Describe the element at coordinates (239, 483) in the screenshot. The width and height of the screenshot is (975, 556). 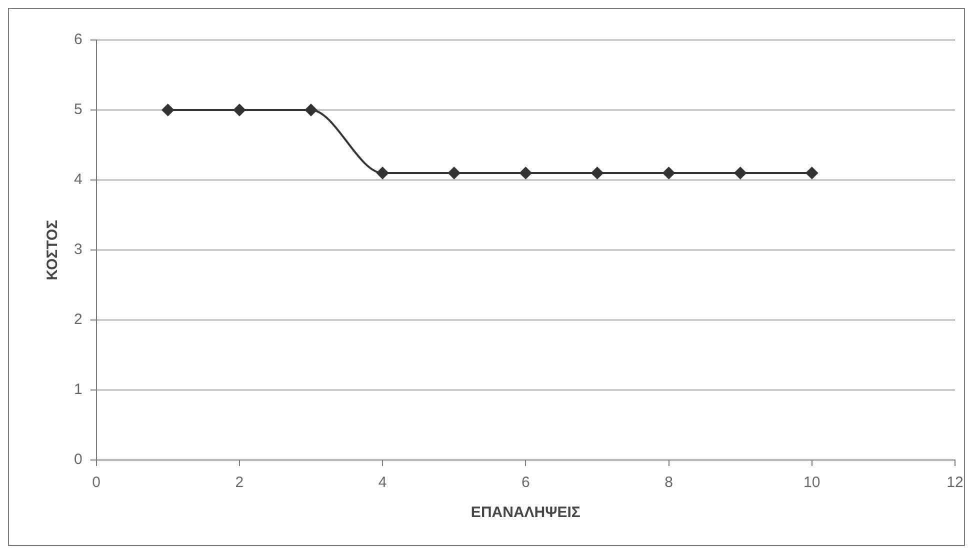
I see `x-tick-label: 2` at that location.